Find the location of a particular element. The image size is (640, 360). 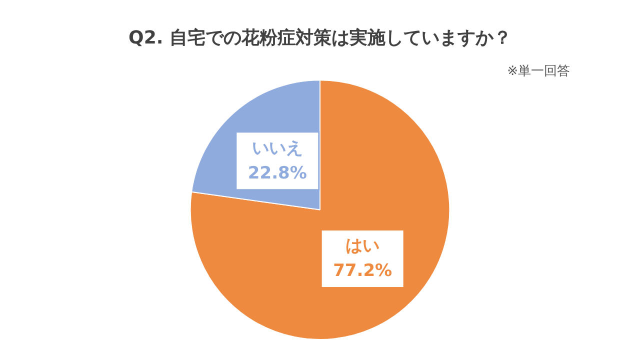

slice-label: いいえ is located at coordinates (277, 148).